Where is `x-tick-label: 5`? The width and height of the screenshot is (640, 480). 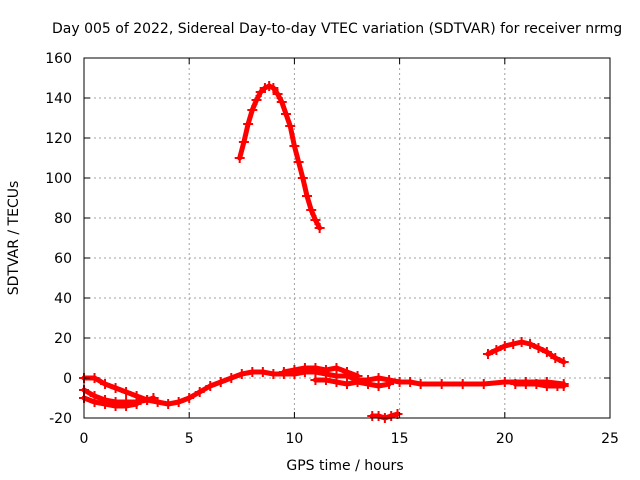 x-tick-label: 5 is located at coordinates (189, 439).